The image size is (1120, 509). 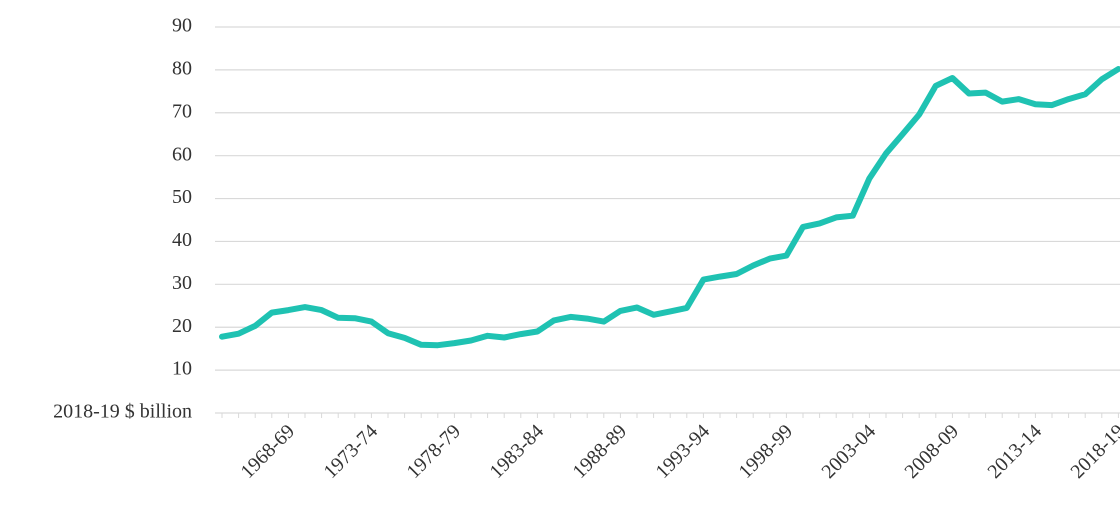 I want to click on x-tick-label: 1993-94, so click(x=682, y=451).